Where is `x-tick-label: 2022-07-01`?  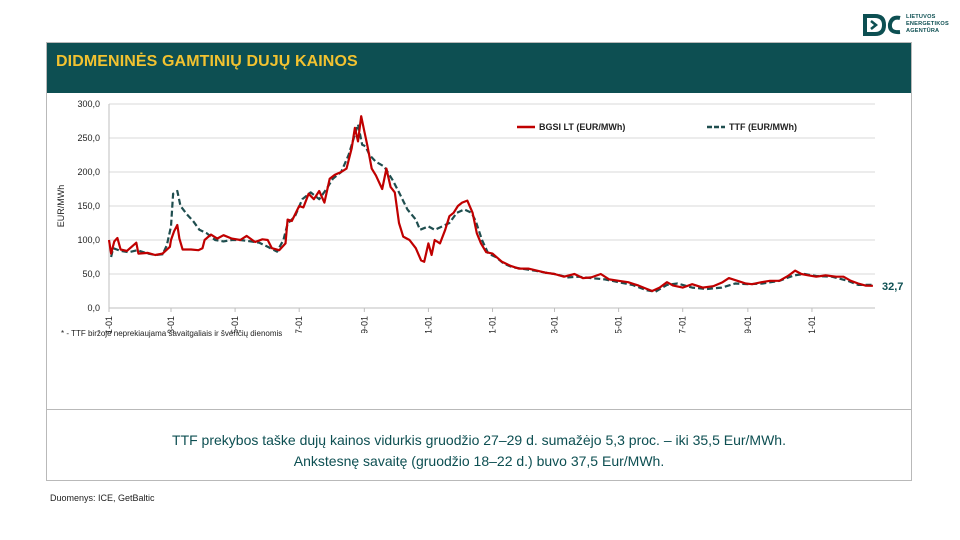
x-tick-label: 2022-07-01 is located at coordinates (299, 324).